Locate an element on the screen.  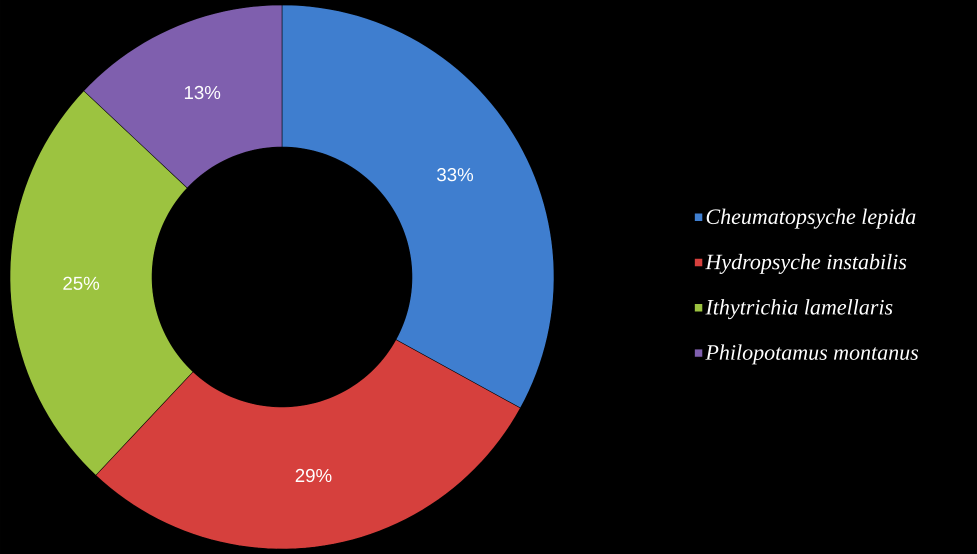
data-label: 33% is located at coordinates (455, 175).